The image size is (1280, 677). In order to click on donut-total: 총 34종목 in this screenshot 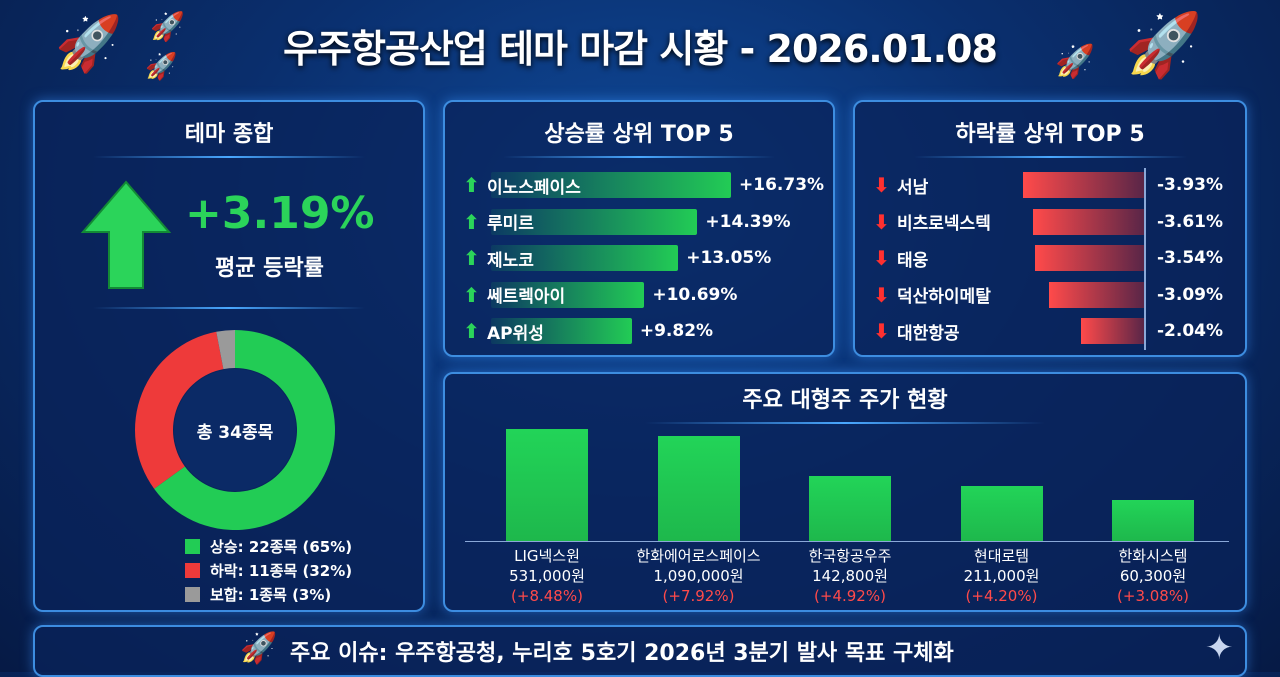, I will do `click(235, 433)`.